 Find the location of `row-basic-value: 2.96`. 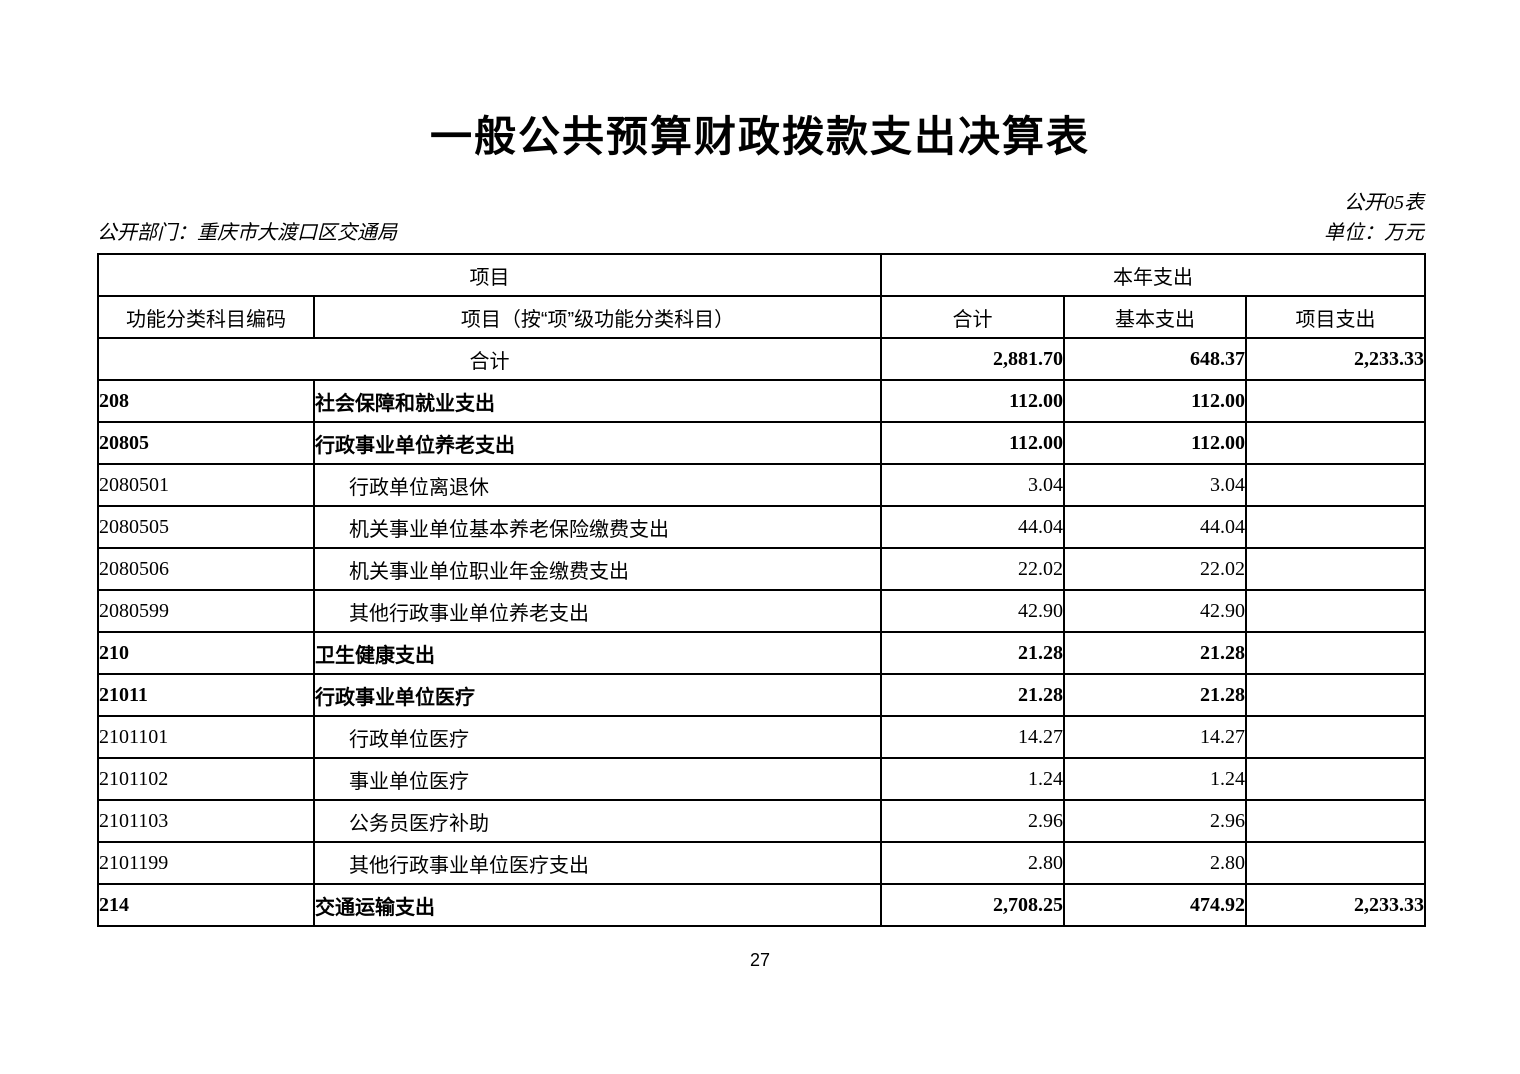

row-basic-value: 2.96 is located at coordinates (1155, 821).